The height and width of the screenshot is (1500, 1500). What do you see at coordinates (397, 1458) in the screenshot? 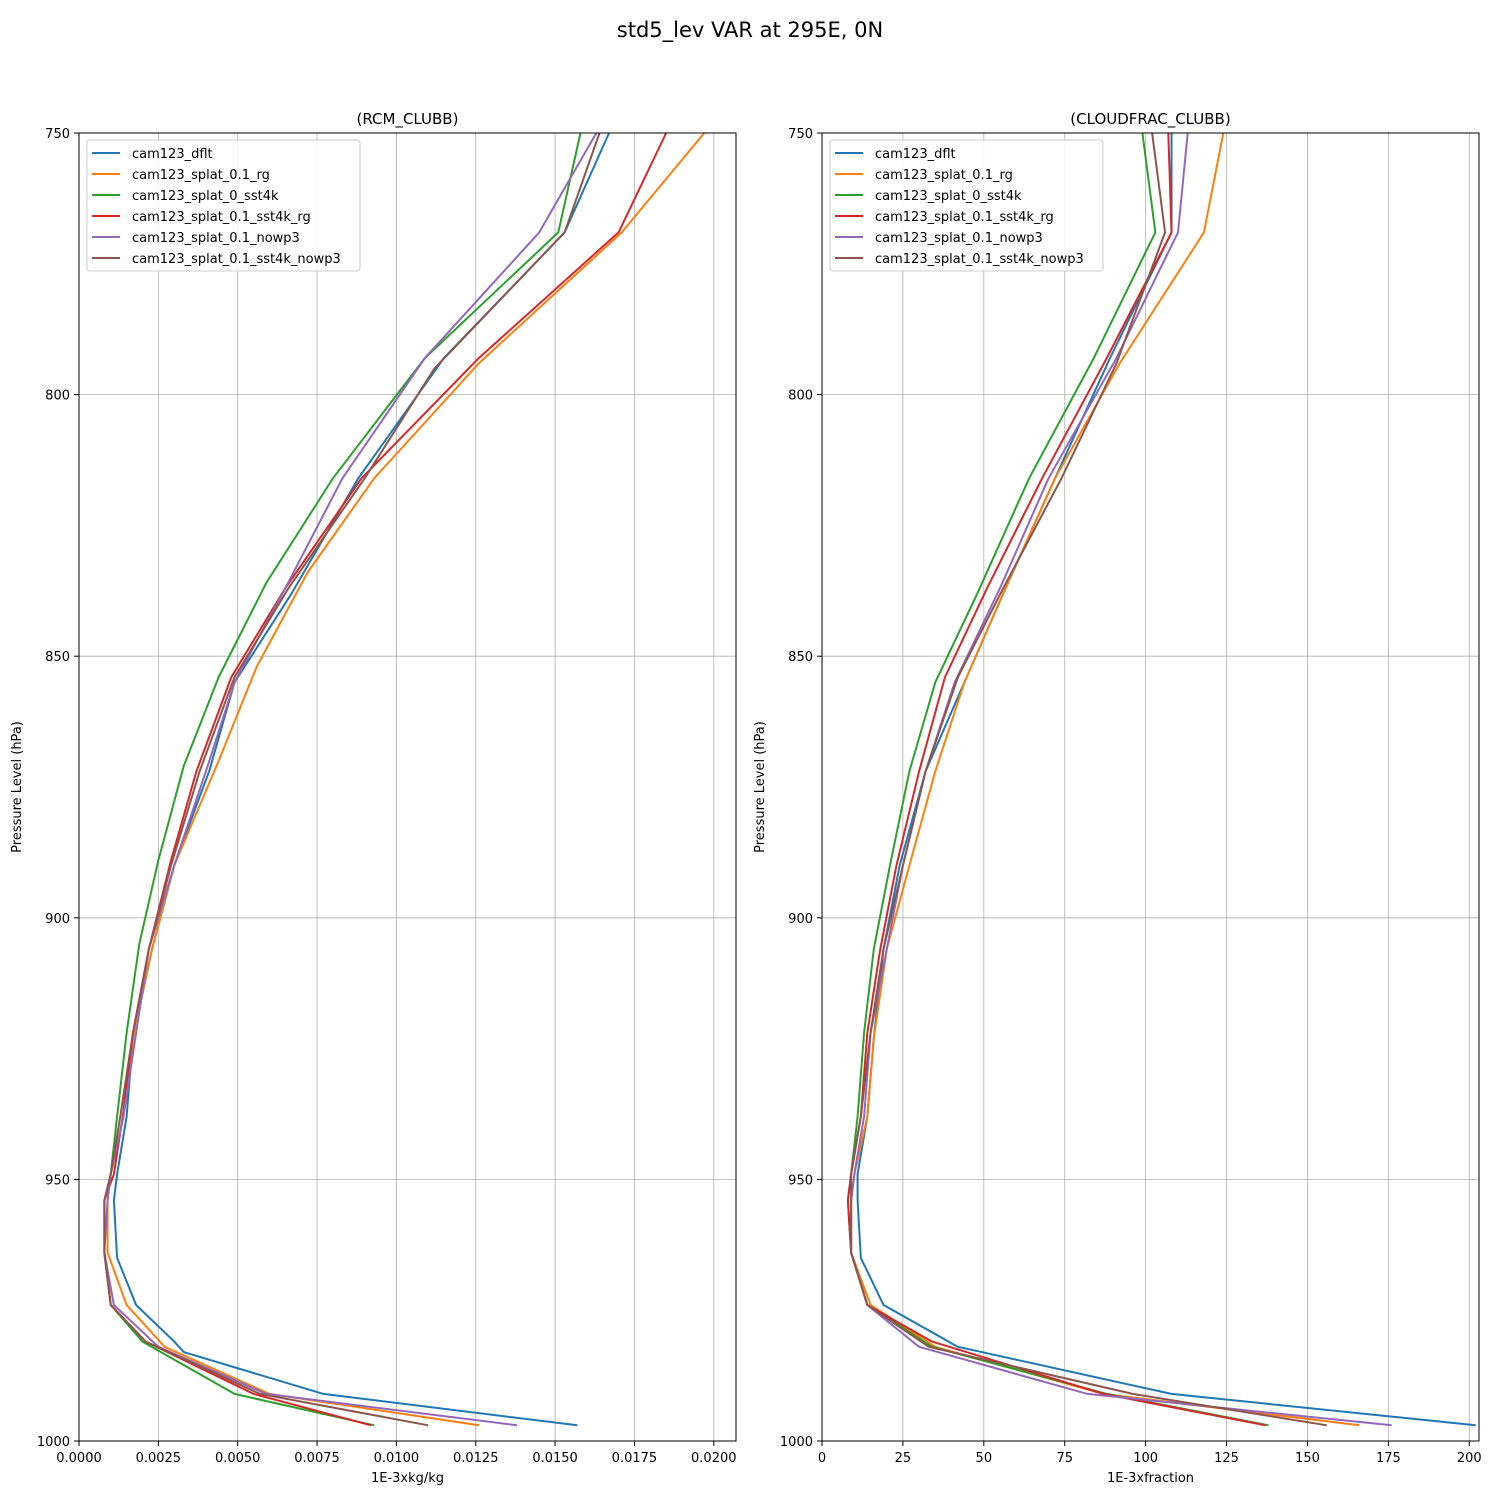
I see `x-tick-label: 0.0100` at bounding box center [397, 1458].